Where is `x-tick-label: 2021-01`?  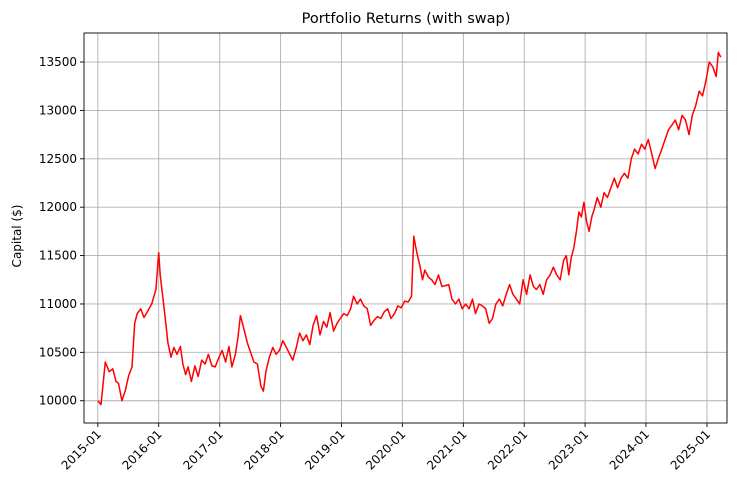
x-tick-label: 2021-01 is located at coordinates (446, 449).